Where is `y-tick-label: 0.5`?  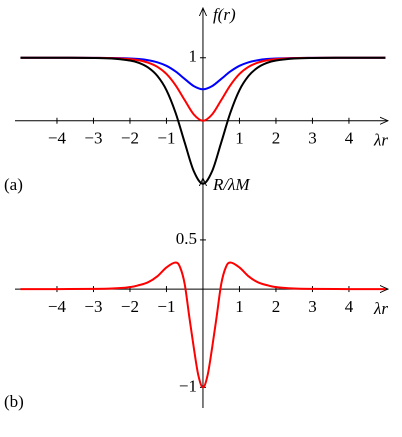 y-tick-label: 0.5 is located at coordinates (186, 238).